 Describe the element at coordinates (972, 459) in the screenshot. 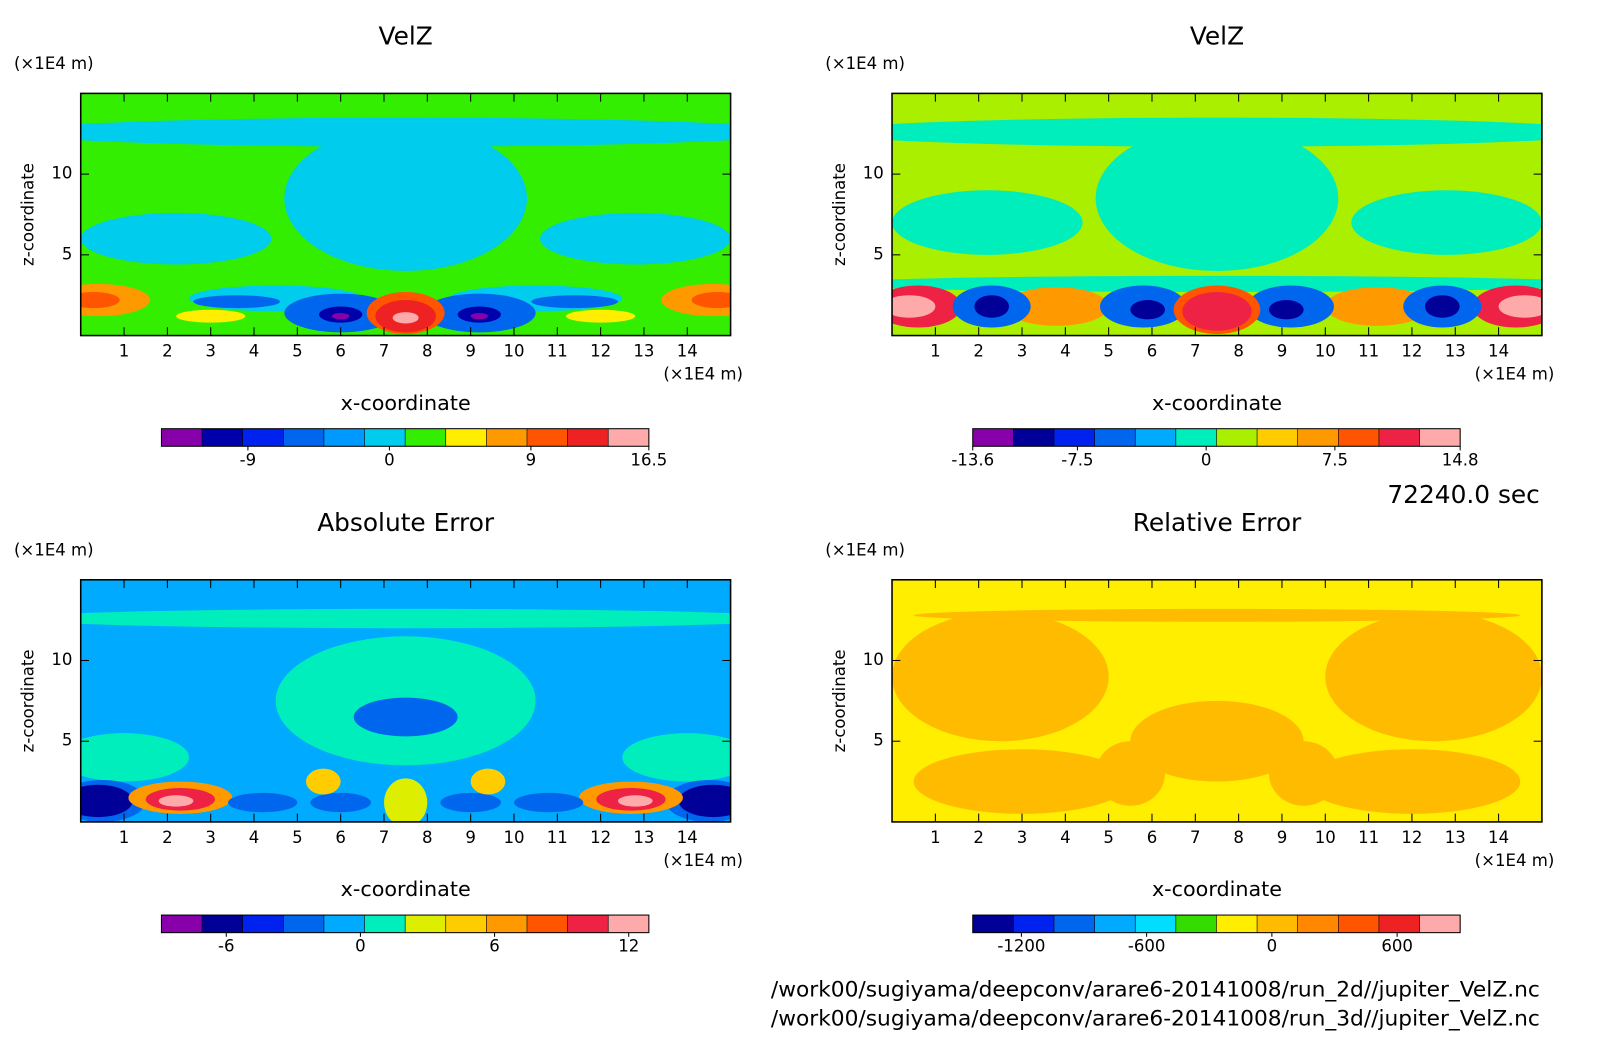

I see `colorbar-tick-label: -13.6` at that location.